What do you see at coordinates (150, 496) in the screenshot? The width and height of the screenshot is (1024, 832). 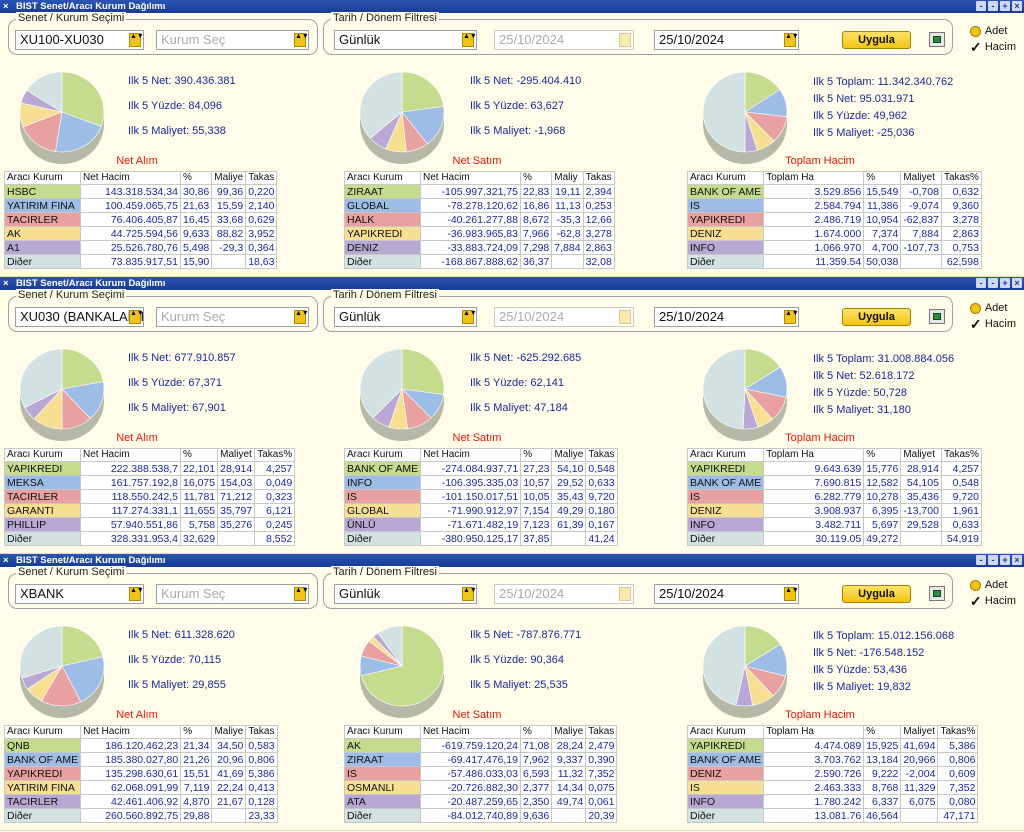 I see `table-row: TACIRLER 118.550.242,5 11,781 71,212 0,323` at bounding box center [150, 496].